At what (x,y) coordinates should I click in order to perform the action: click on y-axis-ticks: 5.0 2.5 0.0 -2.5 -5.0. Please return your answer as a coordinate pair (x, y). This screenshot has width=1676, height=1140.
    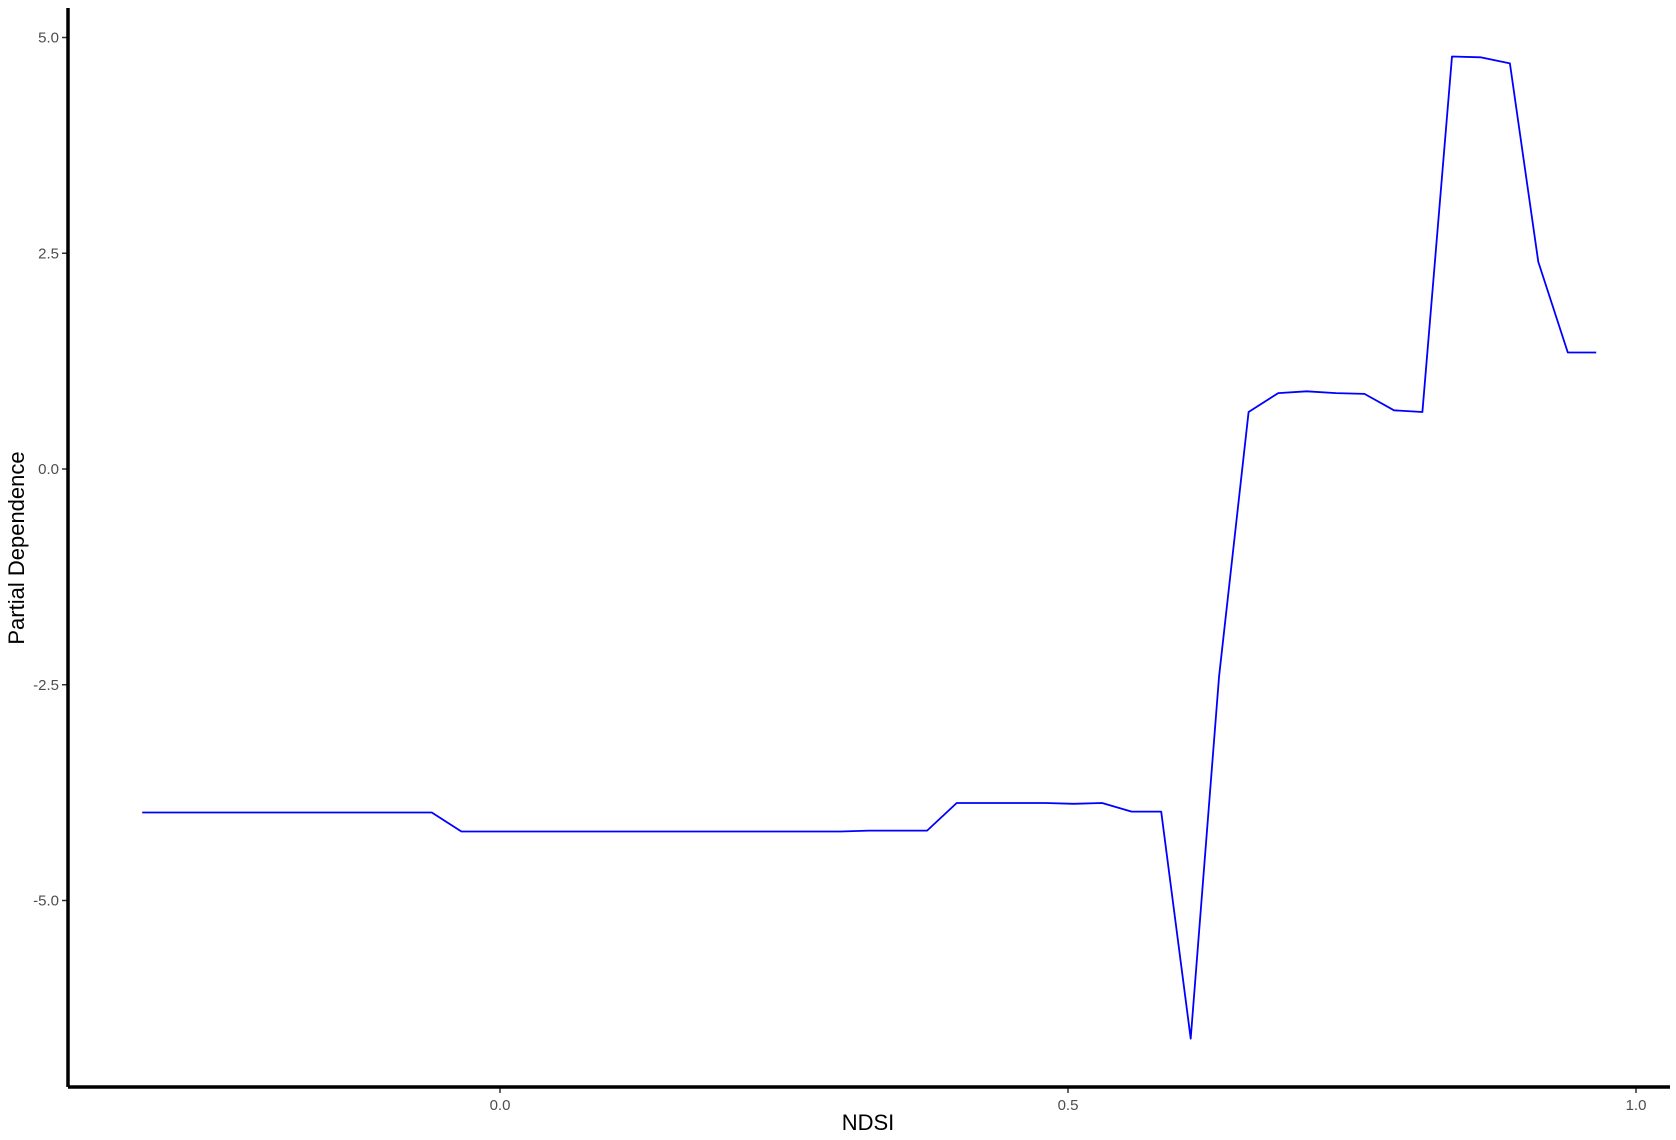
    Looking at the image, I should click on (50, 470).